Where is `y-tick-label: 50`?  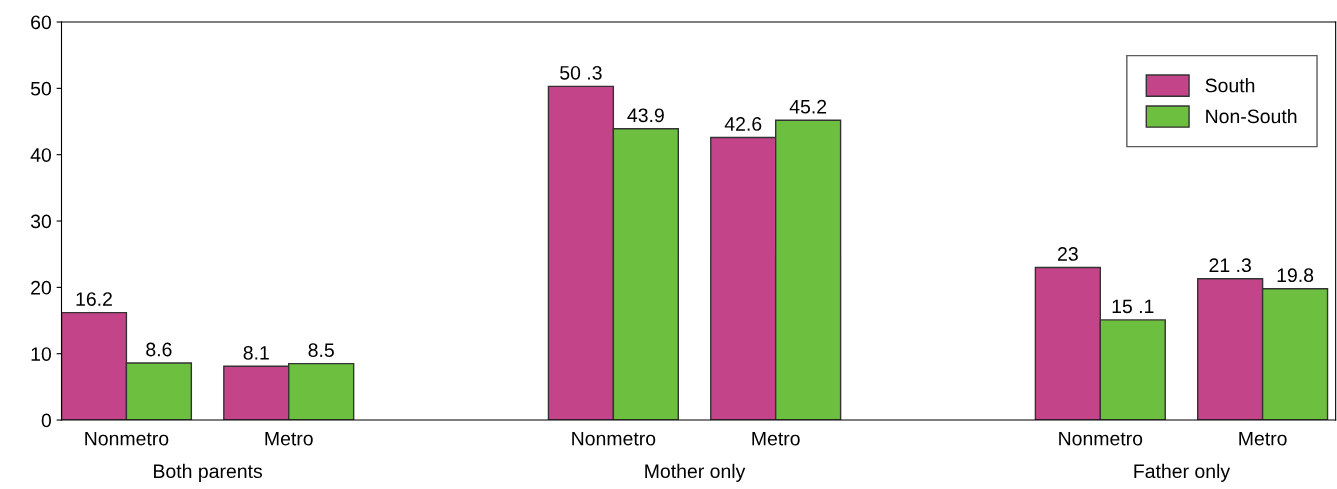
y-tick-label: 50 is located at coordinates (41, 88).